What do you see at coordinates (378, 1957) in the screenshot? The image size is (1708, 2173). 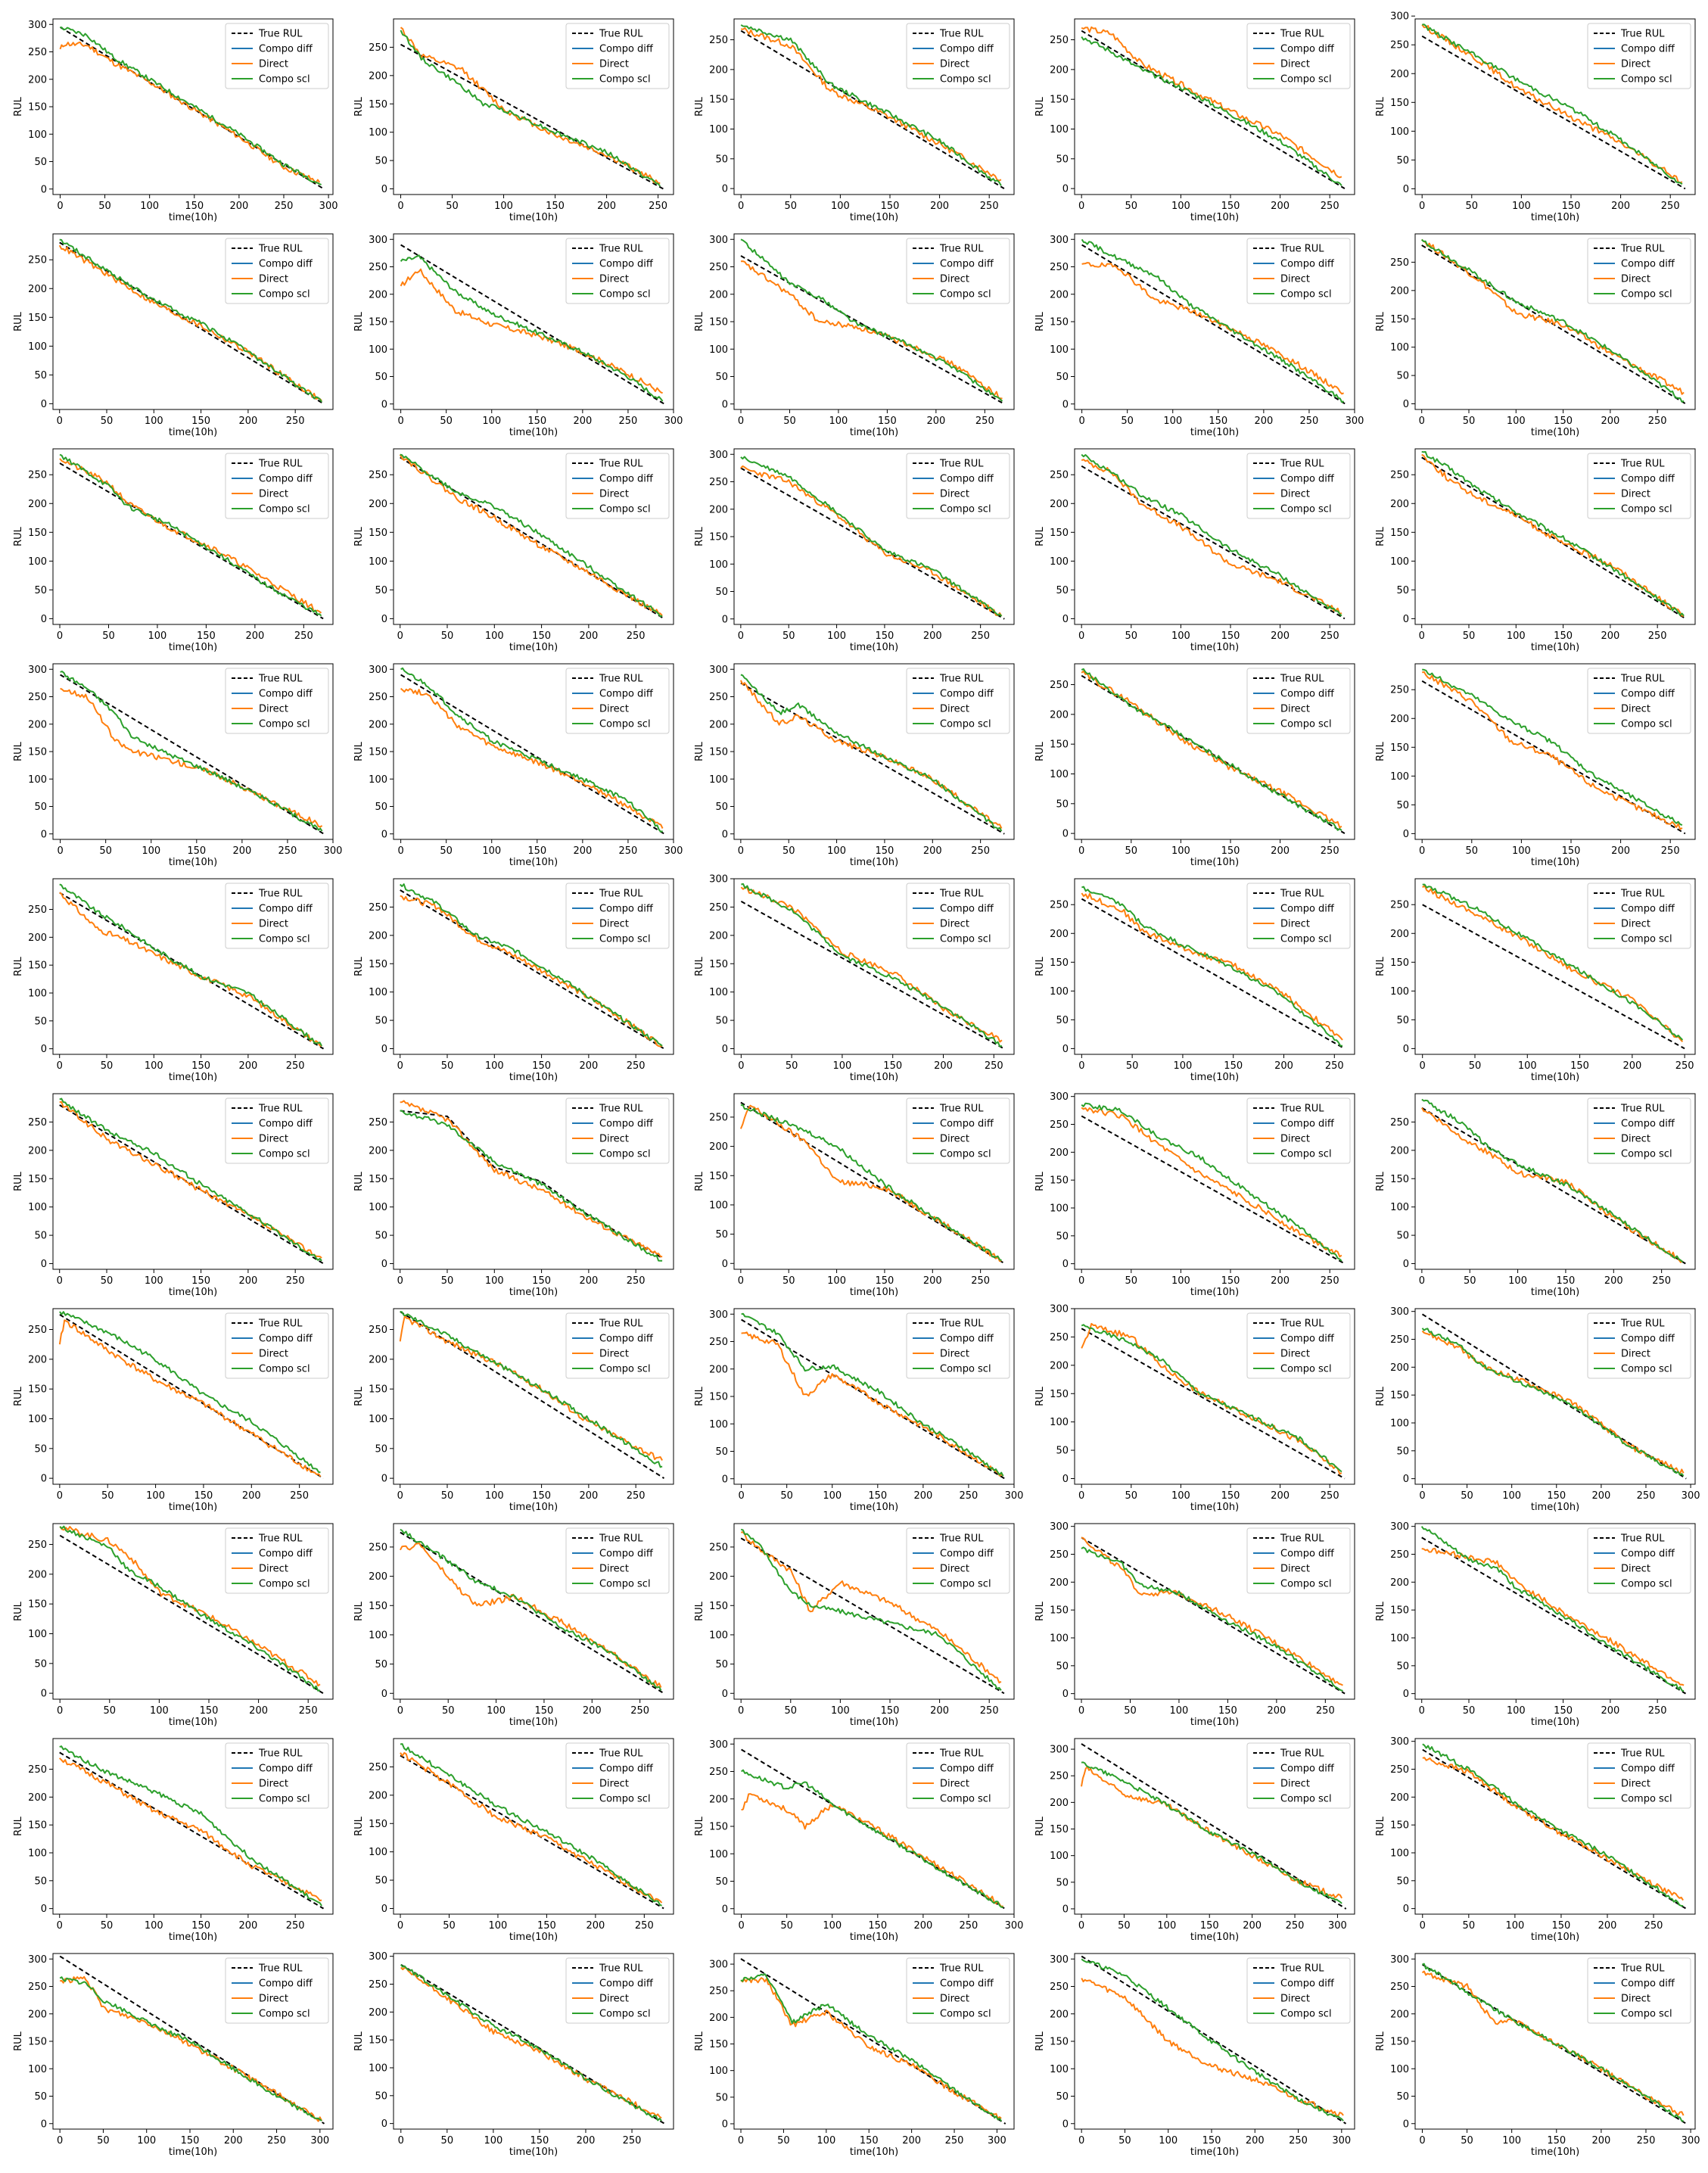 I see `y-tick-label: 300` at bounding box center [378, 1957].